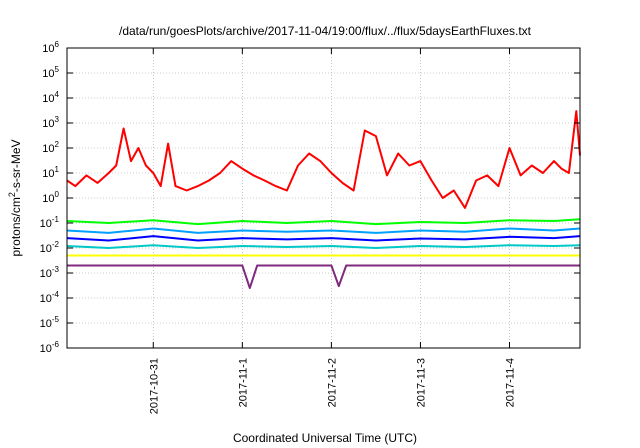 Image resolution: width=640 pixels, height=448 pixels. I want to click on y-axis-label: protons/cm2-s-sr-MeV, so click(15, 197).